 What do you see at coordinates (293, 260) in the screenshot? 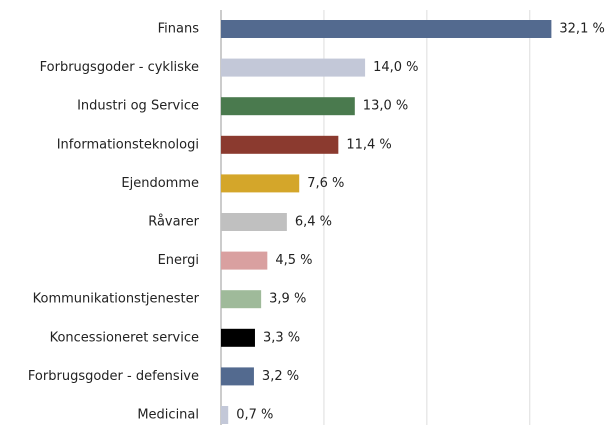
I see `data-label: 4,5 %` at bounding box center [293, 260].